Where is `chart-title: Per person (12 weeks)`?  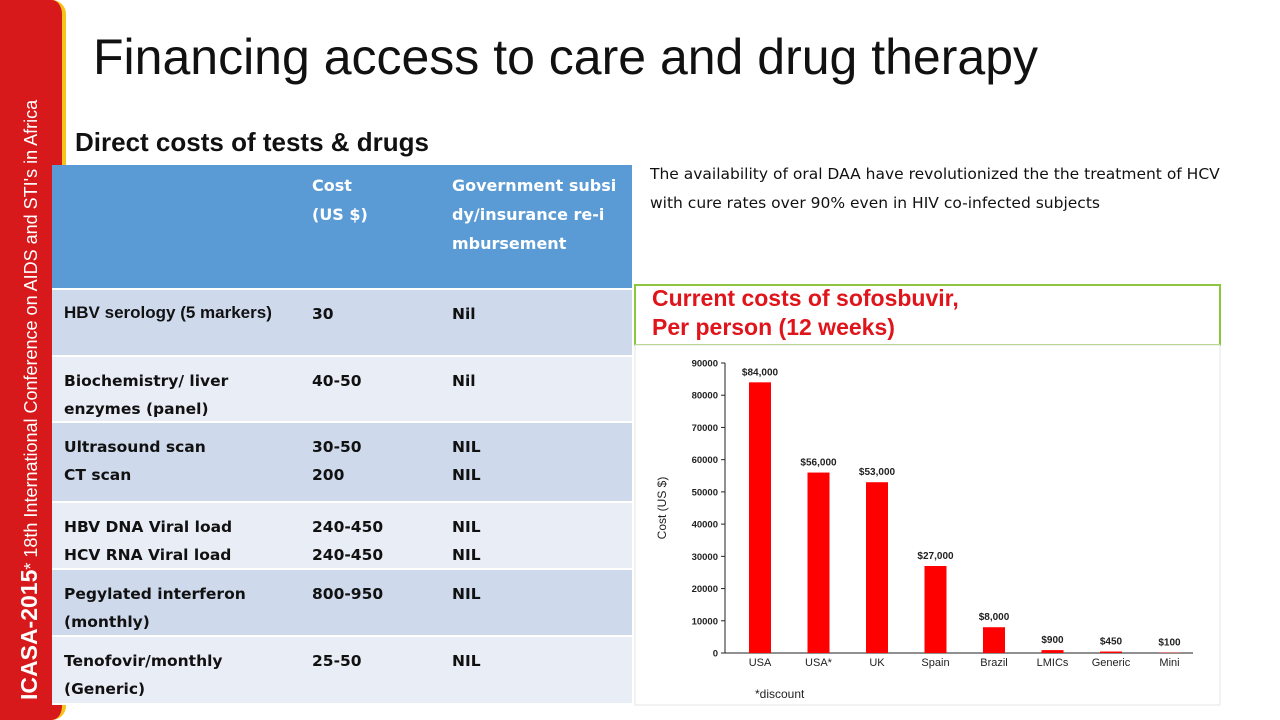
chart-title: Per person (12 weeks) is located at coordinates (773, 327).